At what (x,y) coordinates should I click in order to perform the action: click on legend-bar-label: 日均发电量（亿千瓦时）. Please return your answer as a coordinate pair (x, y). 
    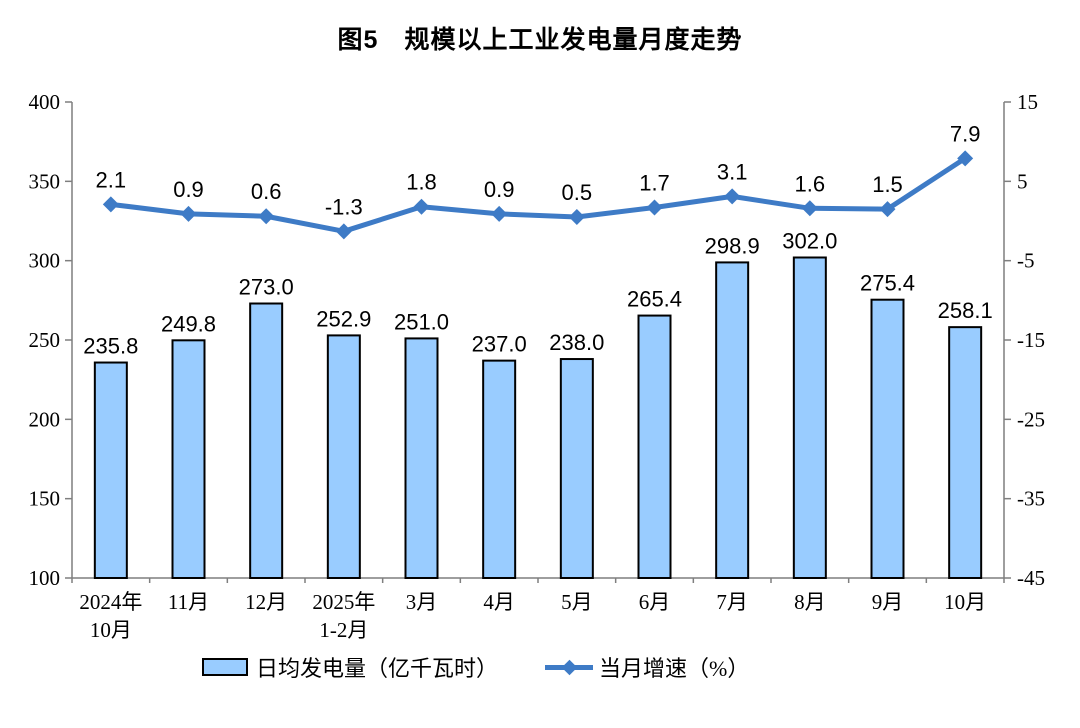
    Looking at the image, I should click on (377, 668).